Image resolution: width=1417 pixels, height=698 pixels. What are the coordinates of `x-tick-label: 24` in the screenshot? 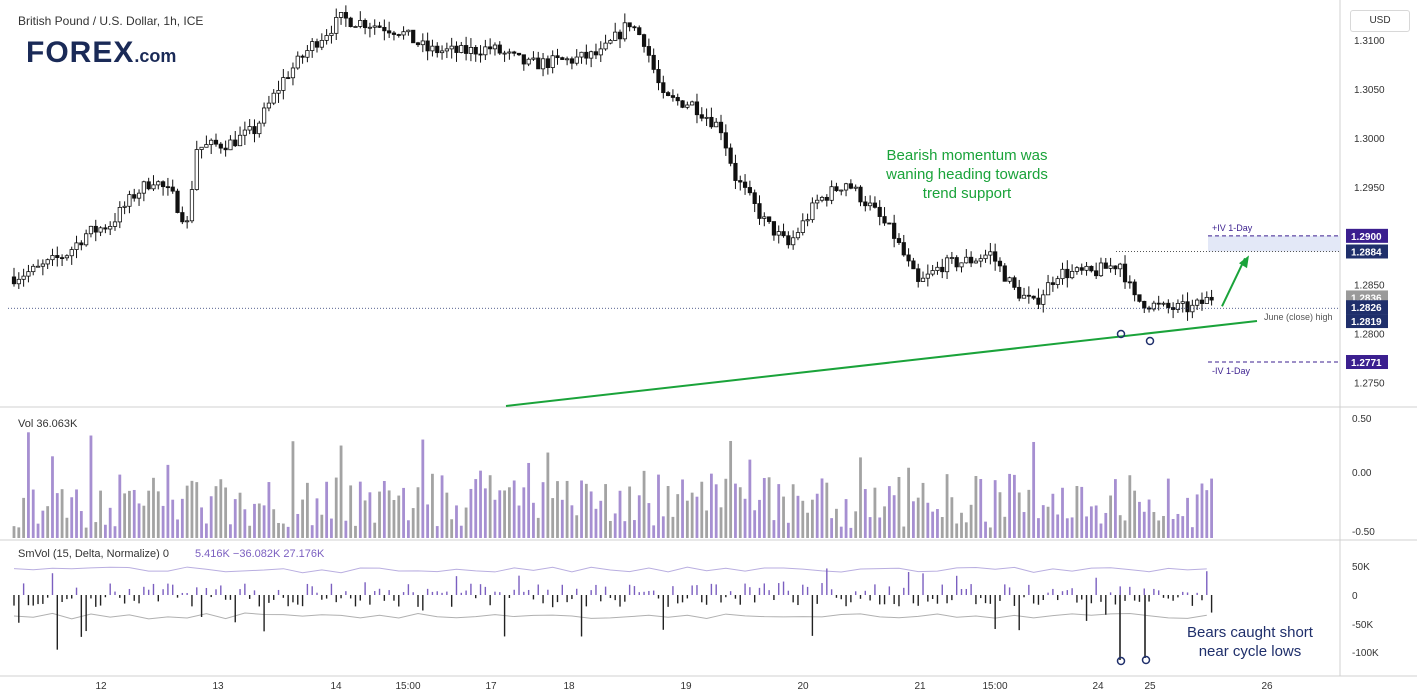 It's located at (1098, 686).